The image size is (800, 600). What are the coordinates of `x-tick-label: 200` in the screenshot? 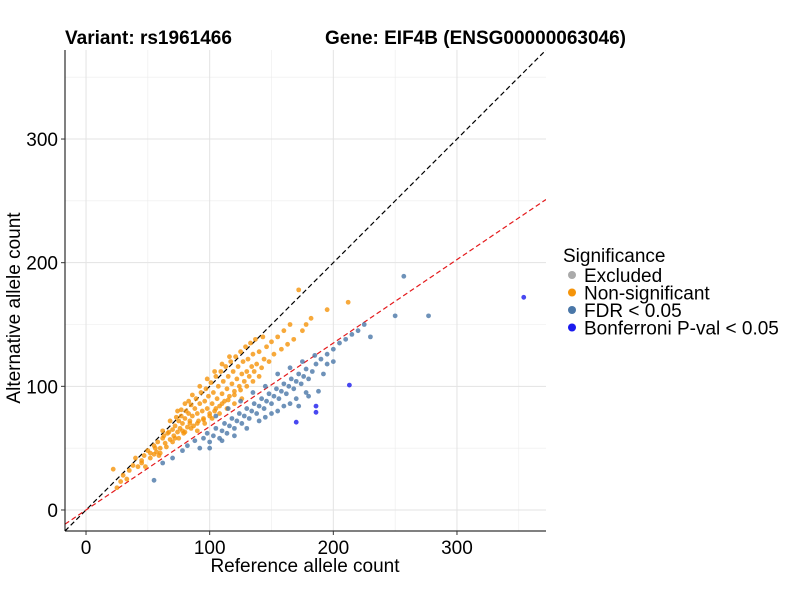 It's located at (333, 548).